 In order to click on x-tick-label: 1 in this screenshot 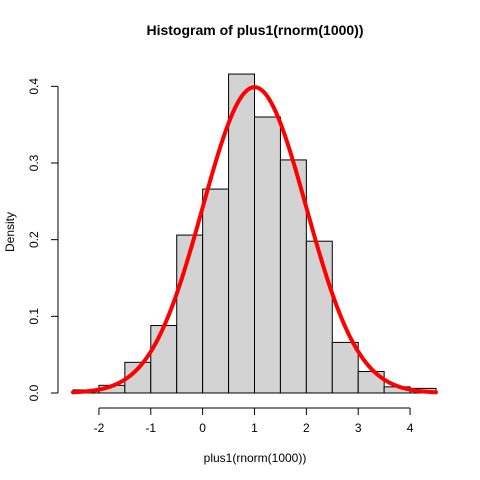, I will do `click(254, 428)`.